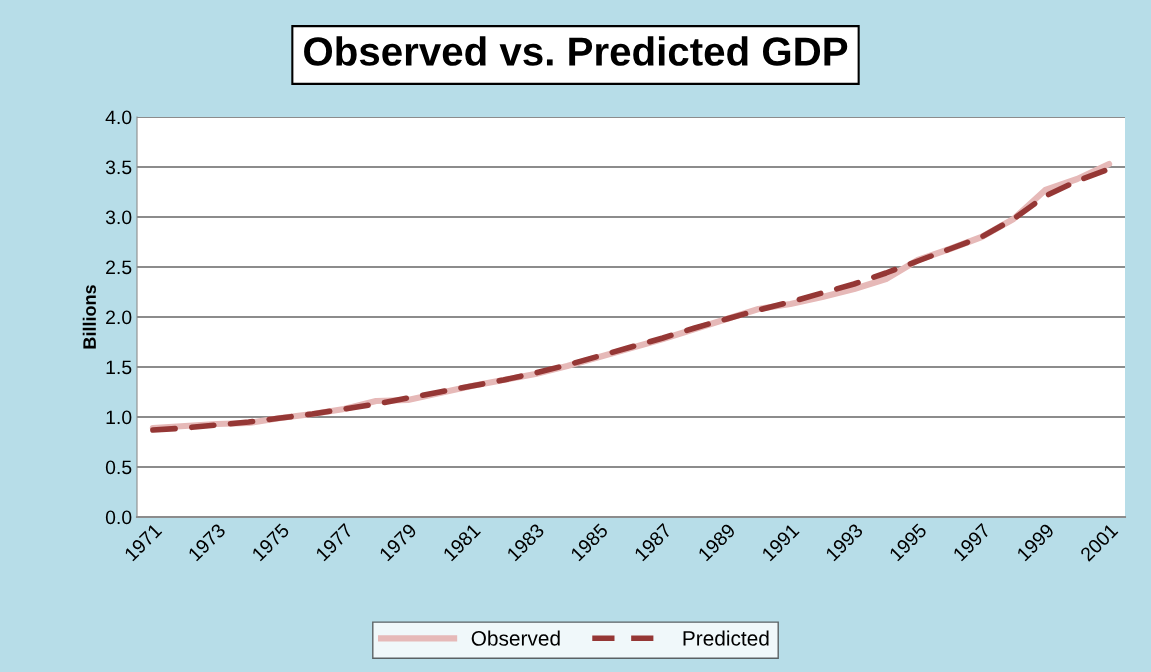  What do you see at coordinates (515, 638) in the screenshot?
I see `legend-label: Observed` at bounding box center [515, 638].